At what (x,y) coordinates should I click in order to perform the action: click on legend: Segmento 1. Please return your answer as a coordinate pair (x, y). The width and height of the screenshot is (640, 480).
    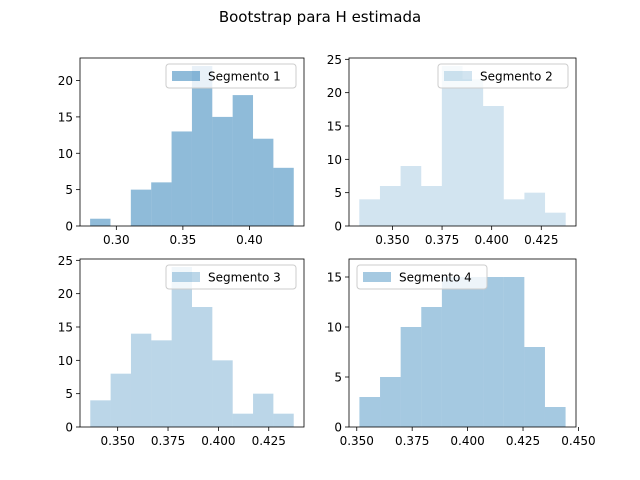
    Looking at the image, I should click on (231, 76).